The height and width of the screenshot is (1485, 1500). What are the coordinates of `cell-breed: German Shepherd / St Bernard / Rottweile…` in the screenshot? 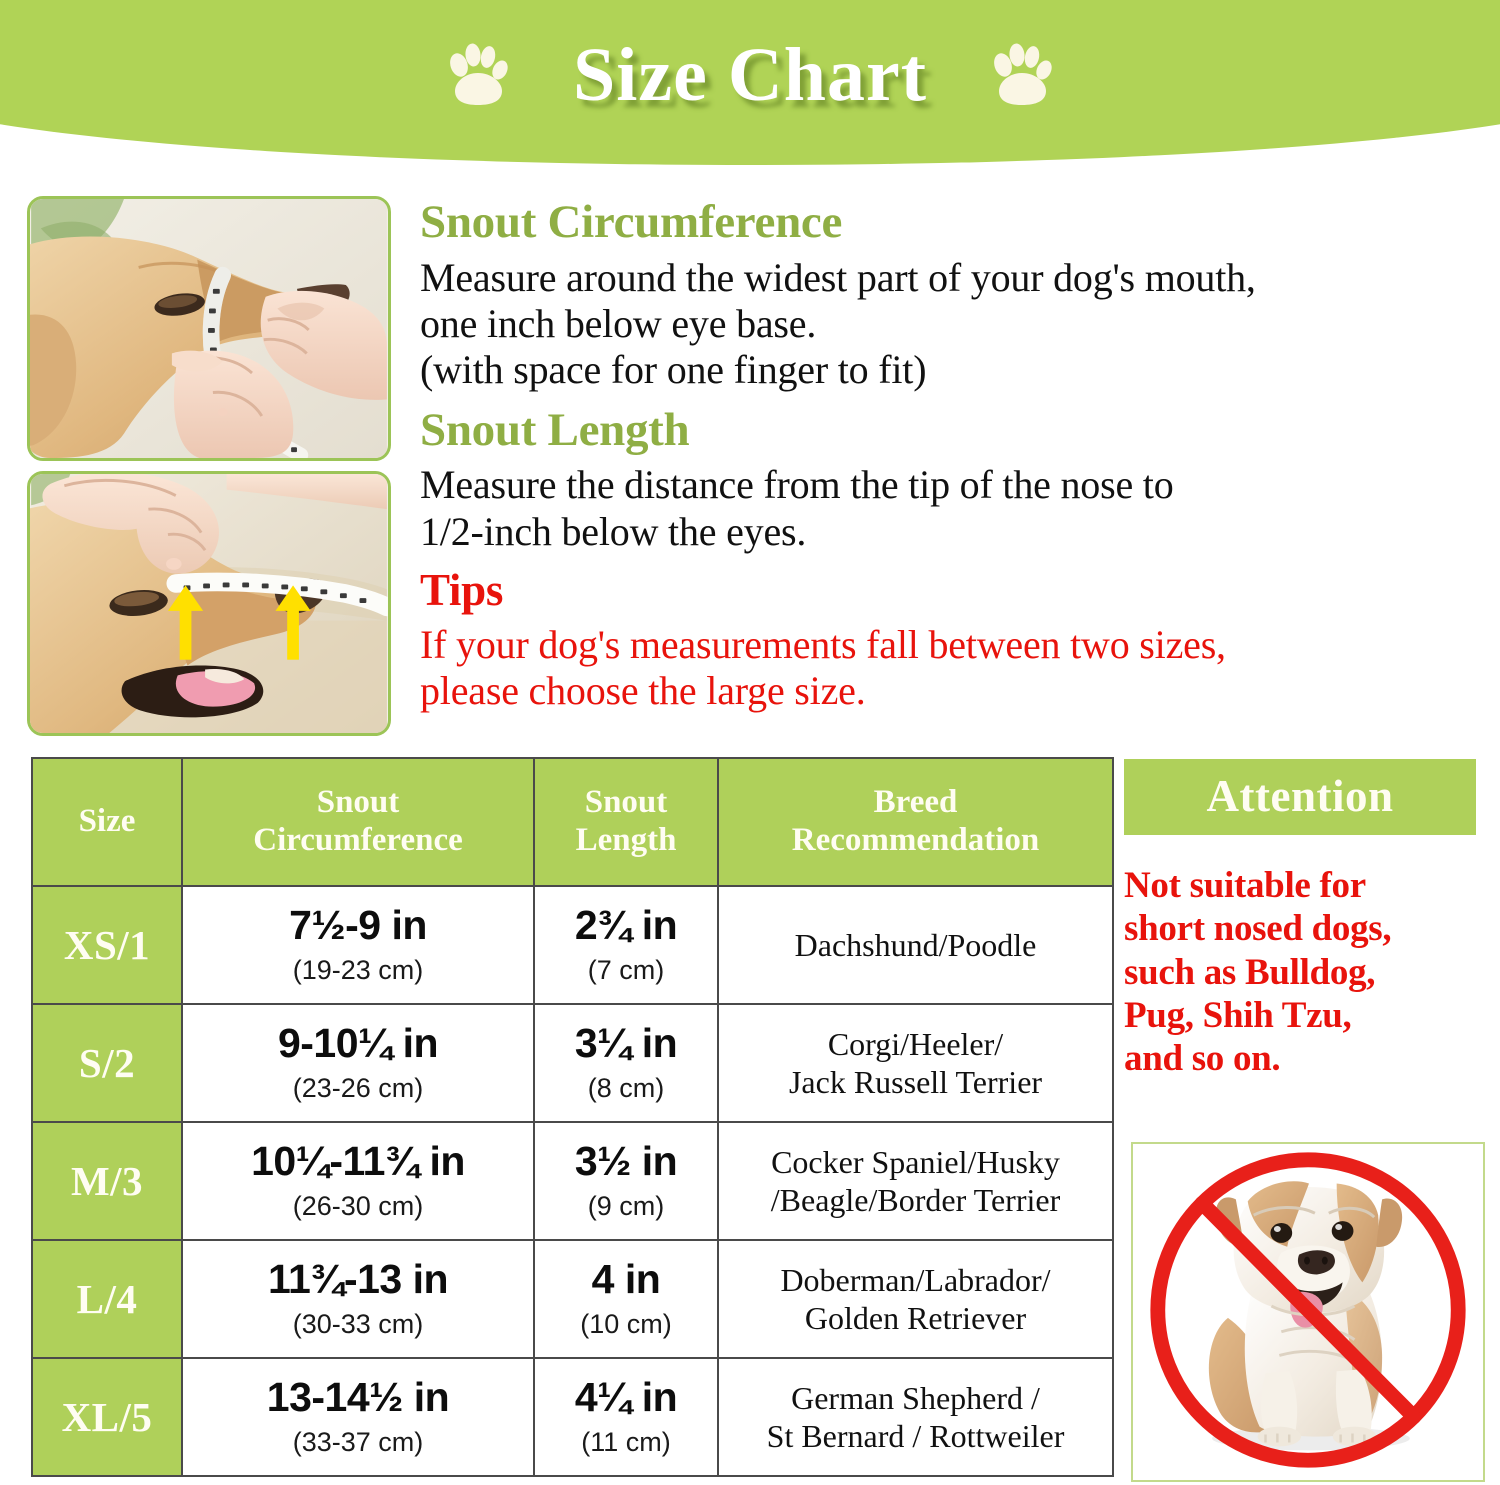 It's located at (915, 1417).